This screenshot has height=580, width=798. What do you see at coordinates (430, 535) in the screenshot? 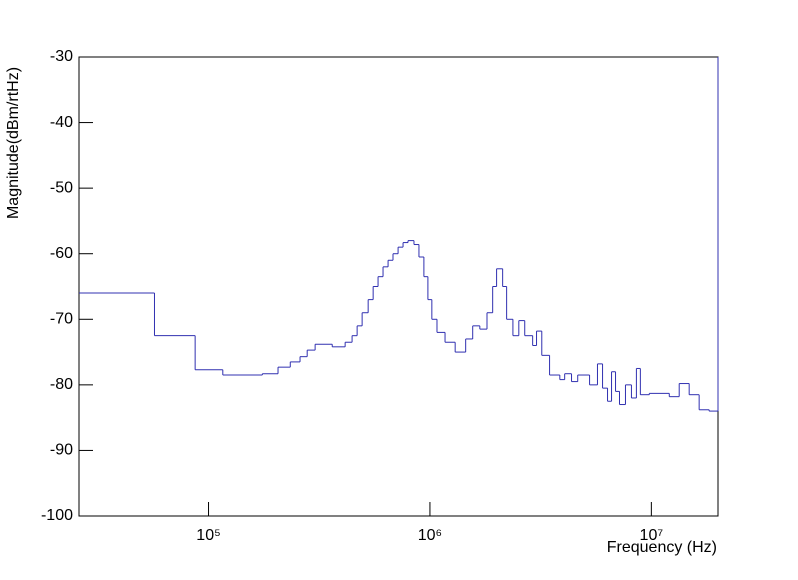
I see `x-tick-label: 10⁶` at bounding box center [430, 535].